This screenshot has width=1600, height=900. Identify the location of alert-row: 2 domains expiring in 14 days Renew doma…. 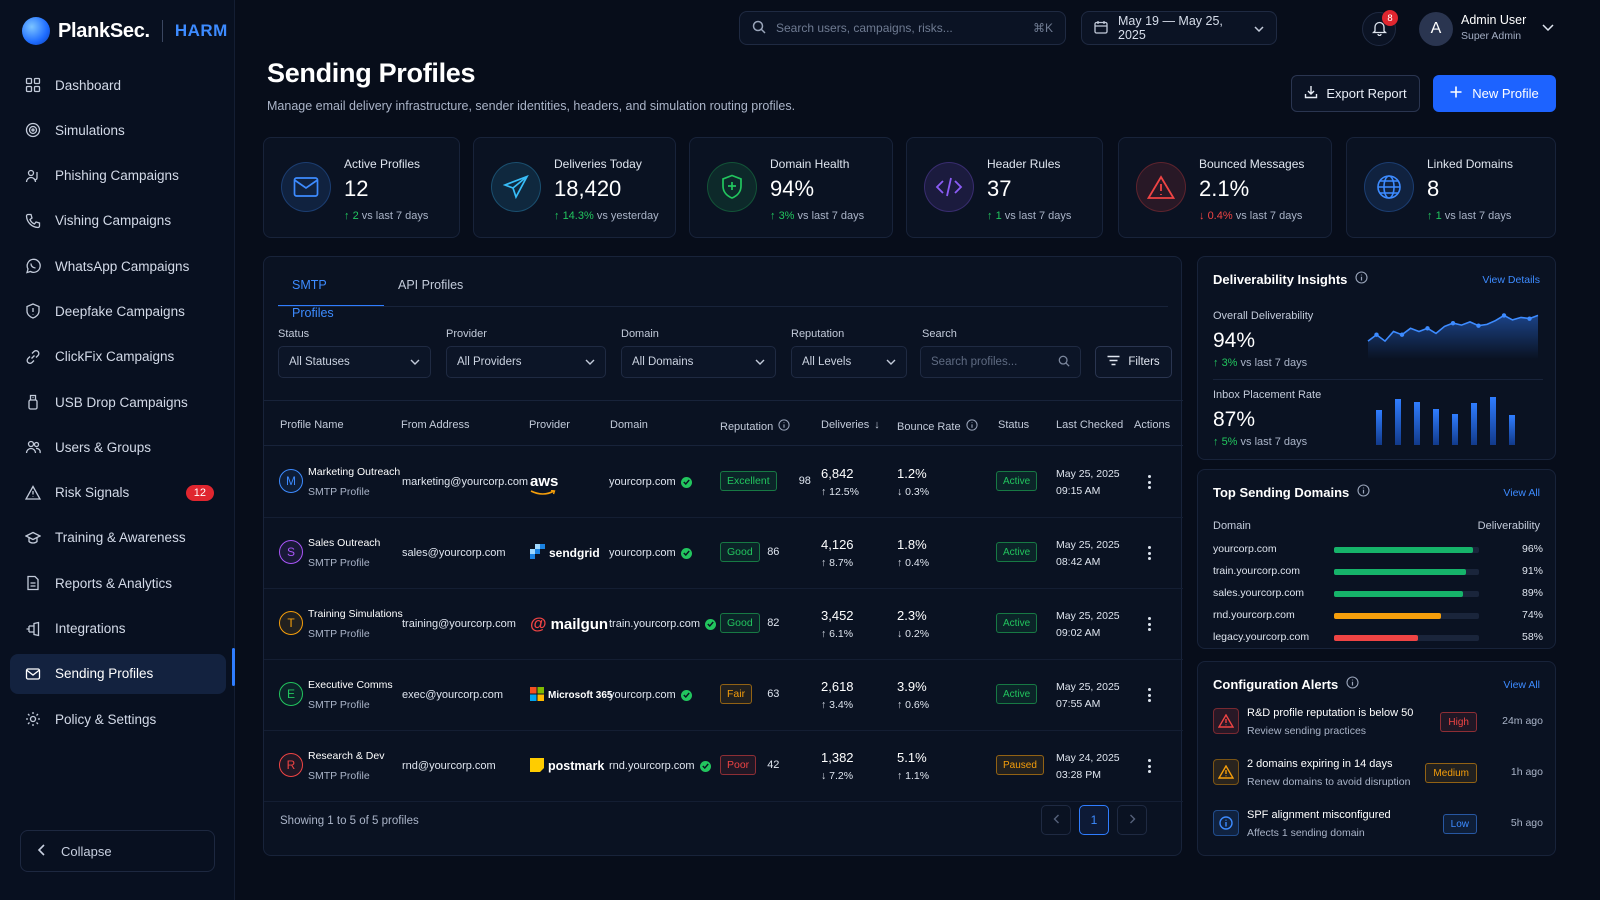
(1378, 777).